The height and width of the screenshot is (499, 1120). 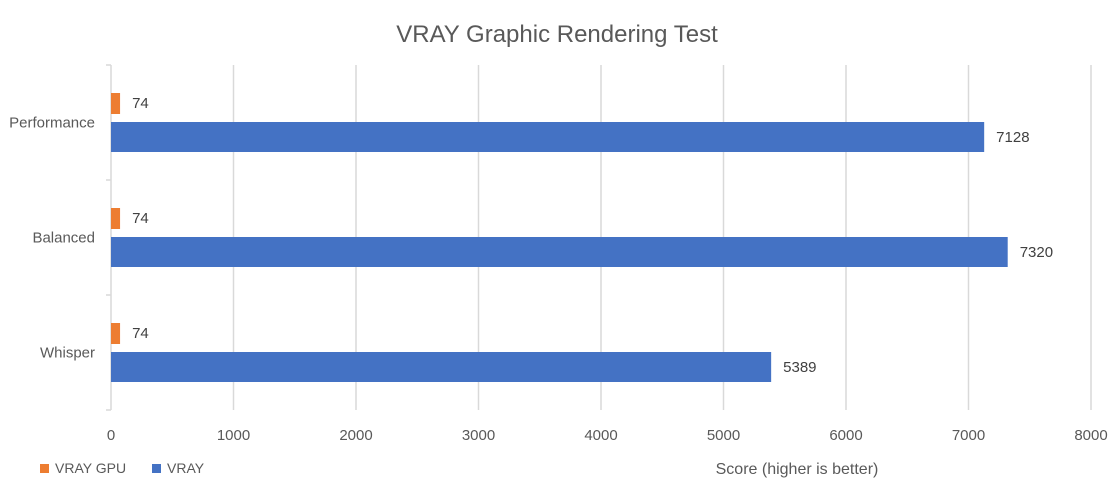 I want to click on legend-item-vray: VRAY, so click(x=178, y=468).